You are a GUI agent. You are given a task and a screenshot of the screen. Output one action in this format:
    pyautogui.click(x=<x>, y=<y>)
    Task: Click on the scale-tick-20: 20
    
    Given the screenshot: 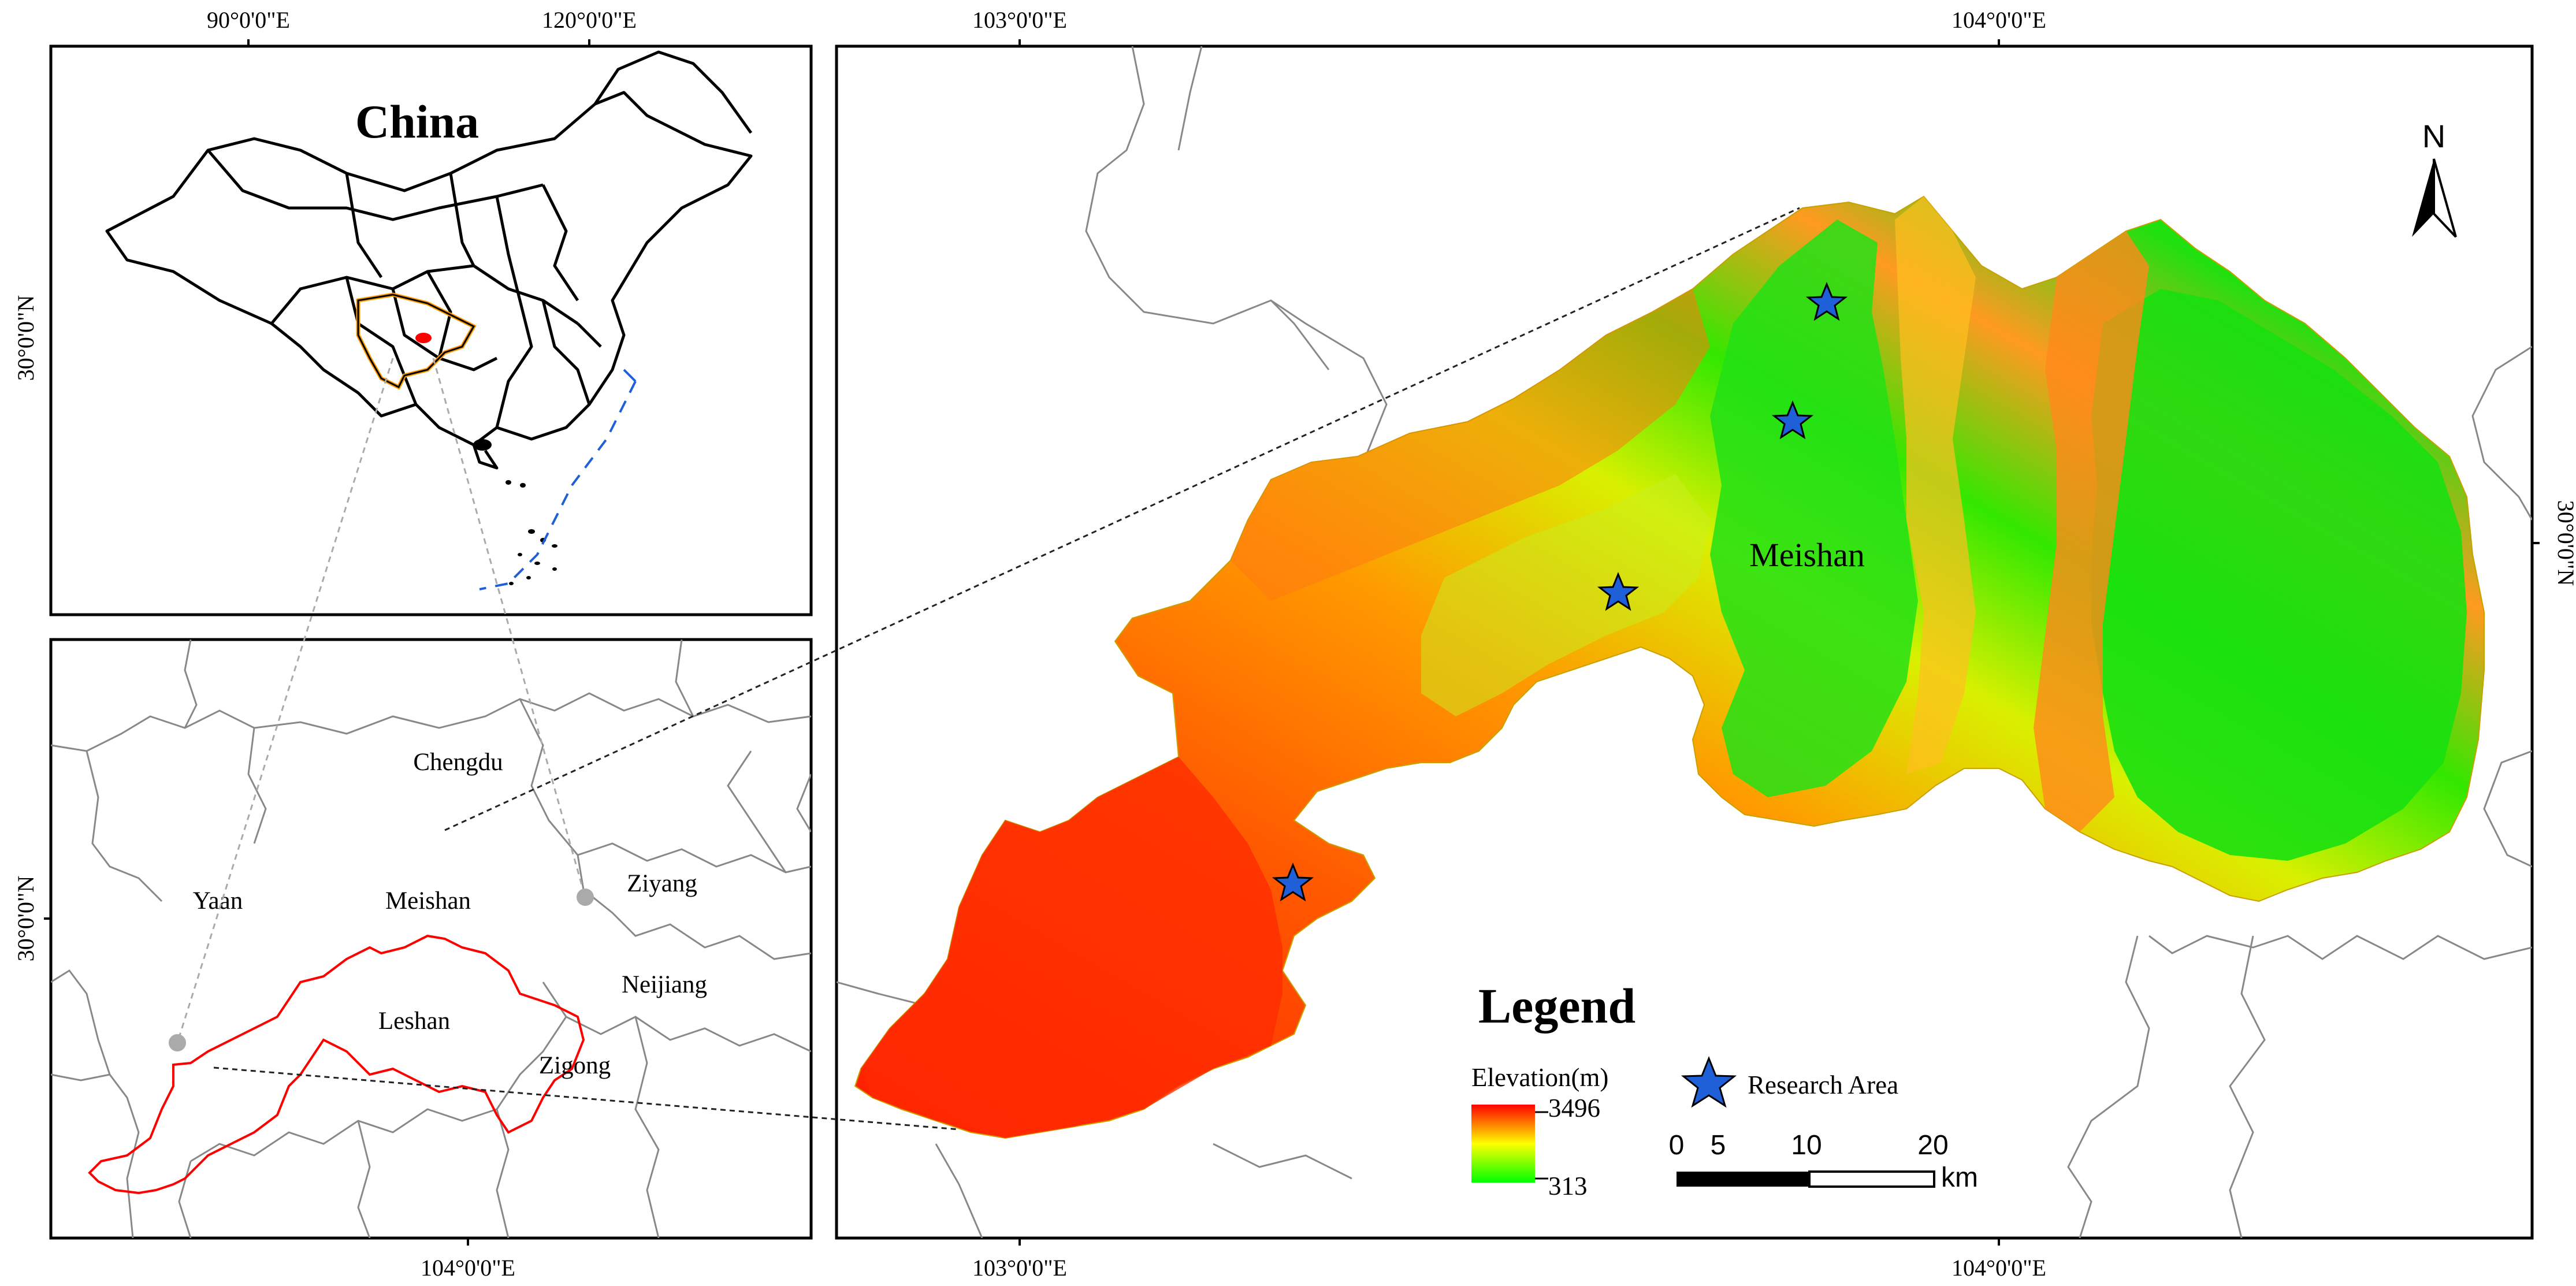 What is the action you would take?
    pyautogui.click(x=1932, y=1145)
    